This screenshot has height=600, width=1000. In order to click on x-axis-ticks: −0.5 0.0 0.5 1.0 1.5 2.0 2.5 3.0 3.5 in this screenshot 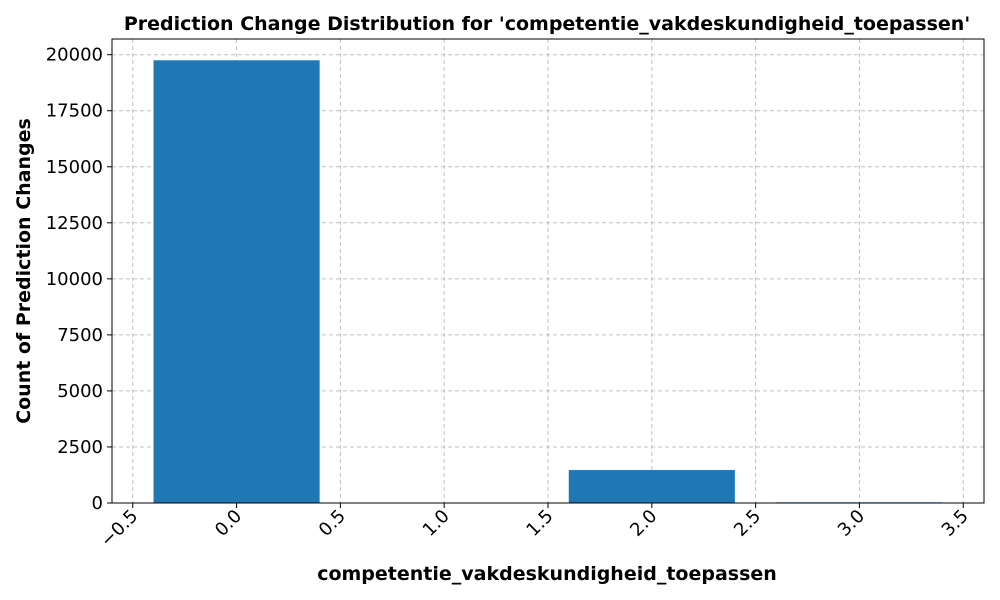, I will do `click(535, 527)`.